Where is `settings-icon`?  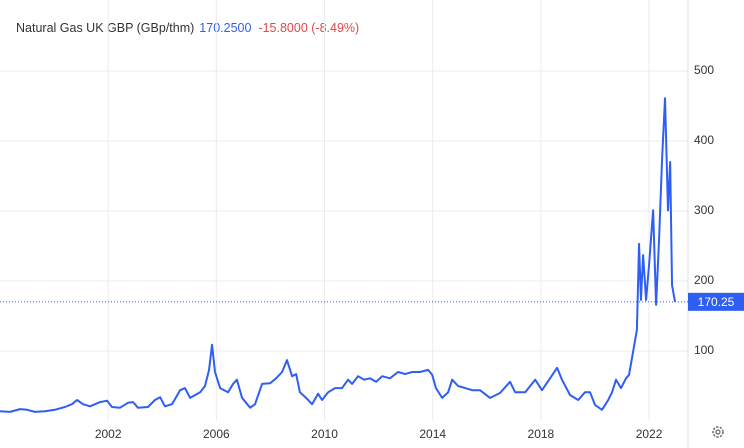 settings-icon is located at coordinates (718, 432).